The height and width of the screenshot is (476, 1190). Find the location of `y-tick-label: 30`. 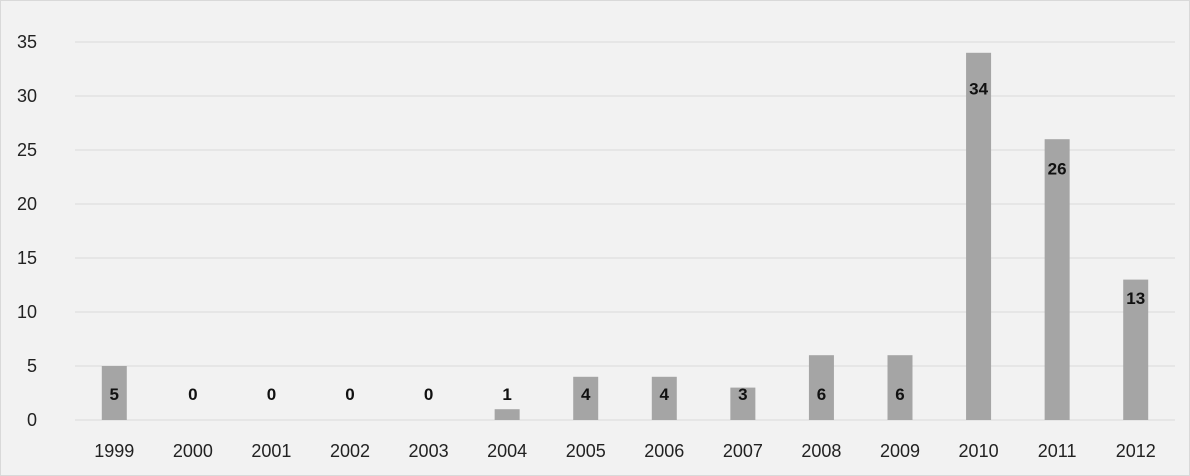

y-tick-label: 30 is located at coordinates (27, 96).